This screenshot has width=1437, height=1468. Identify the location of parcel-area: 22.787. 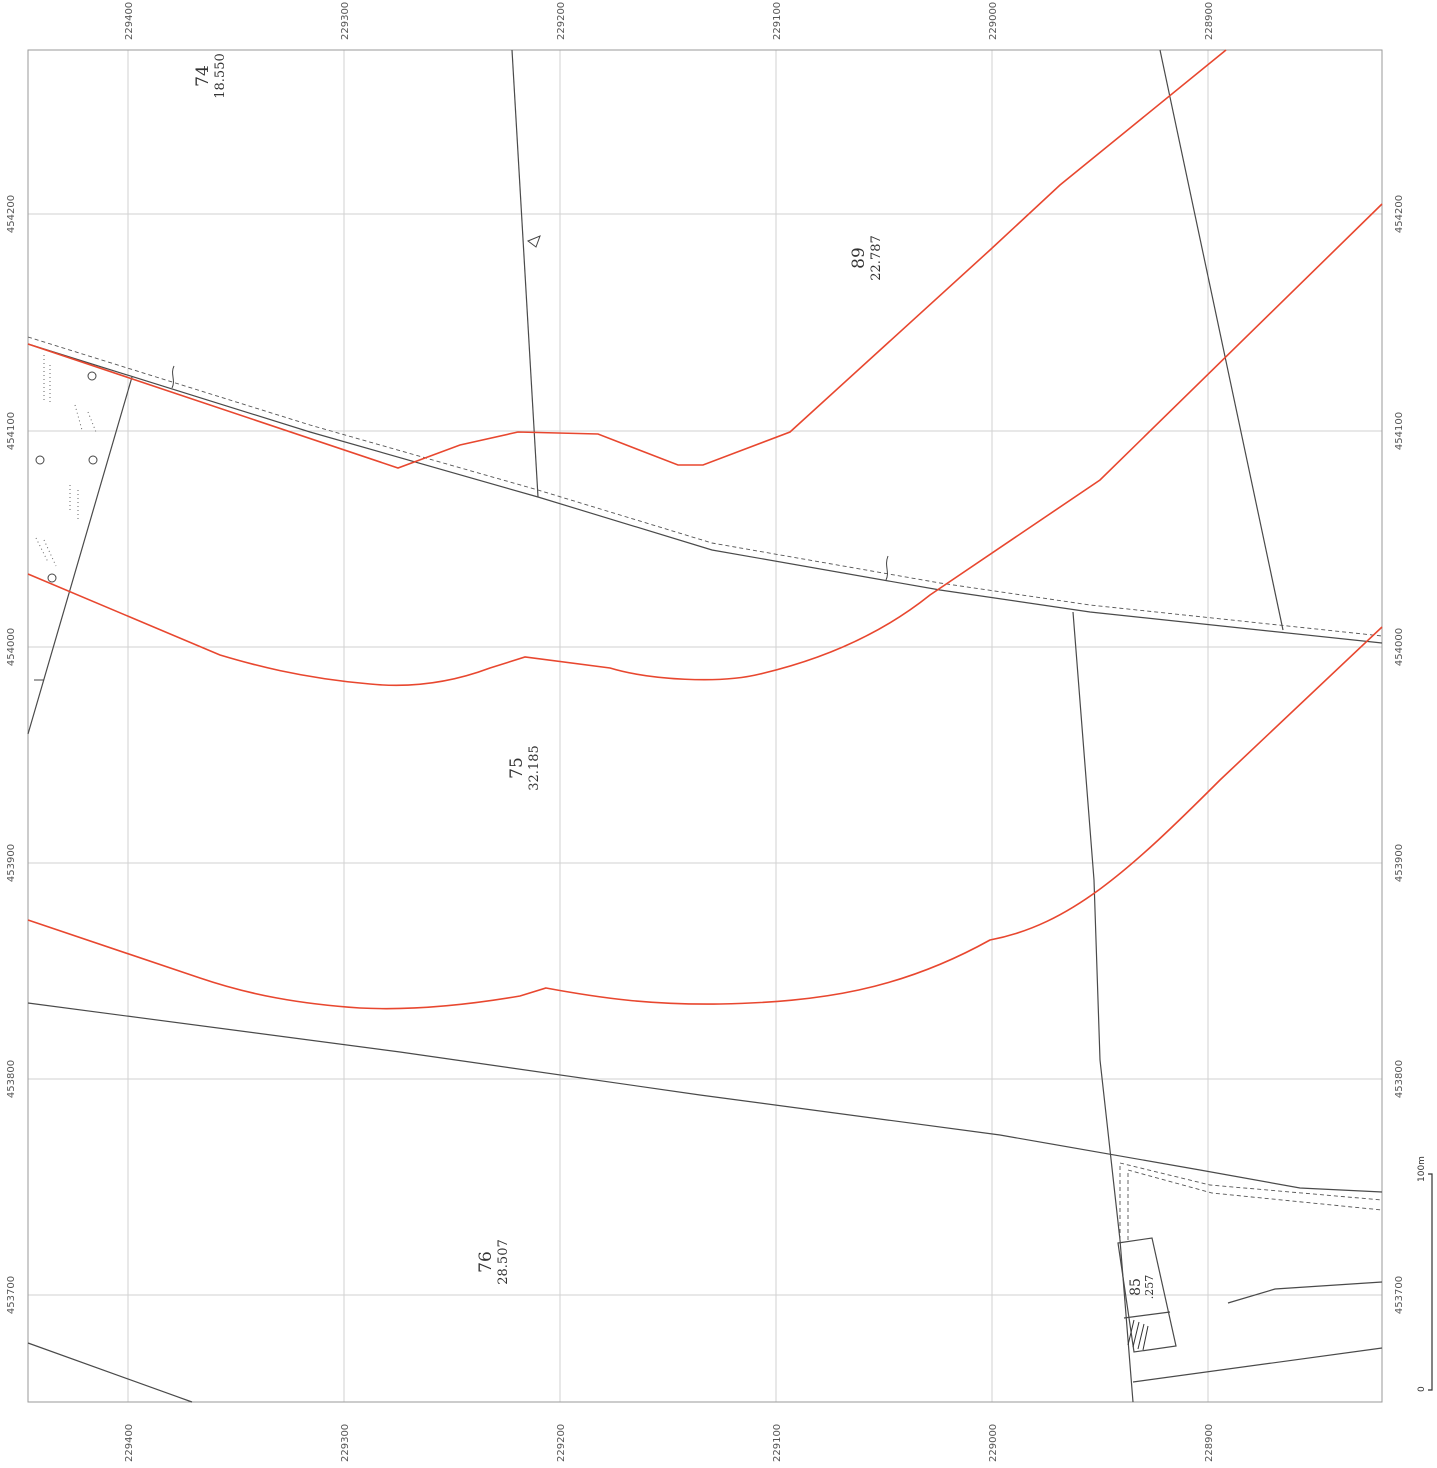
(876, 258).